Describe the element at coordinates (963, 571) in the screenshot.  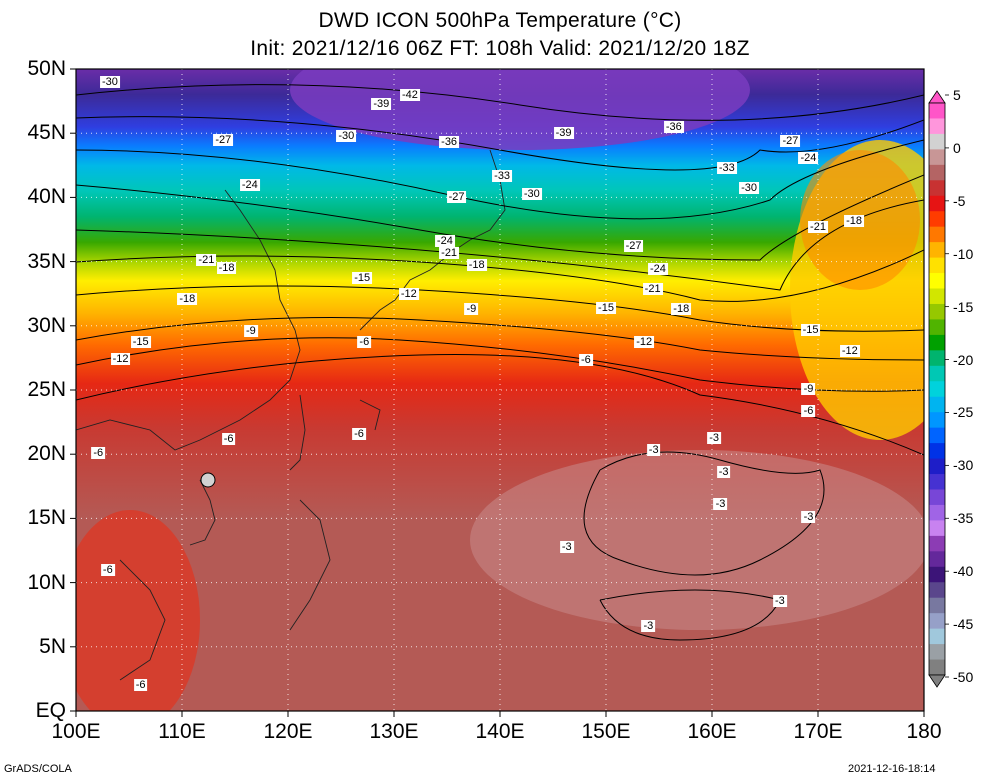
I see `colorbar-label: -40` at that location.